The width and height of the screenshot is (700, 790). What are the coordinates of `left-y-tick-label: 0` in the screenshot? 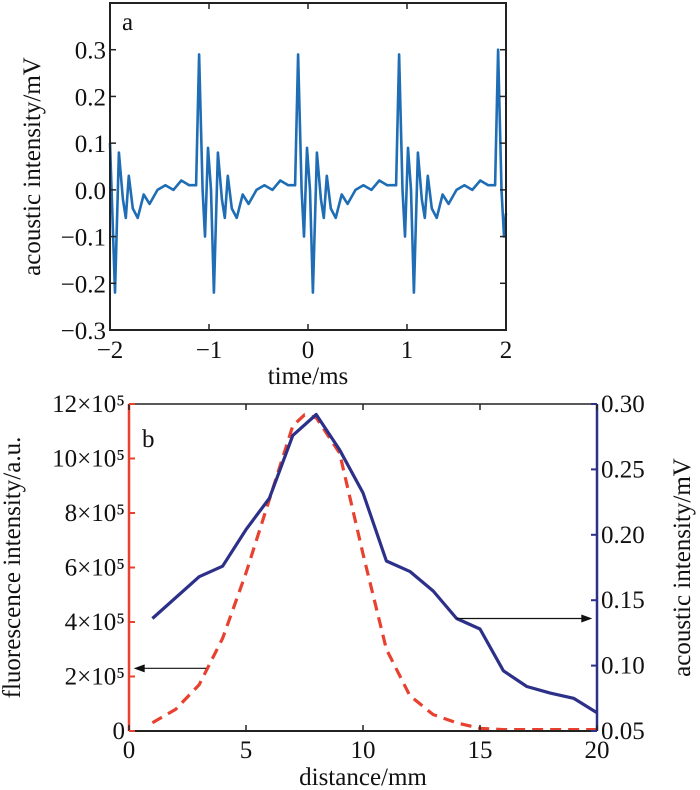 It's located at (119, 731).